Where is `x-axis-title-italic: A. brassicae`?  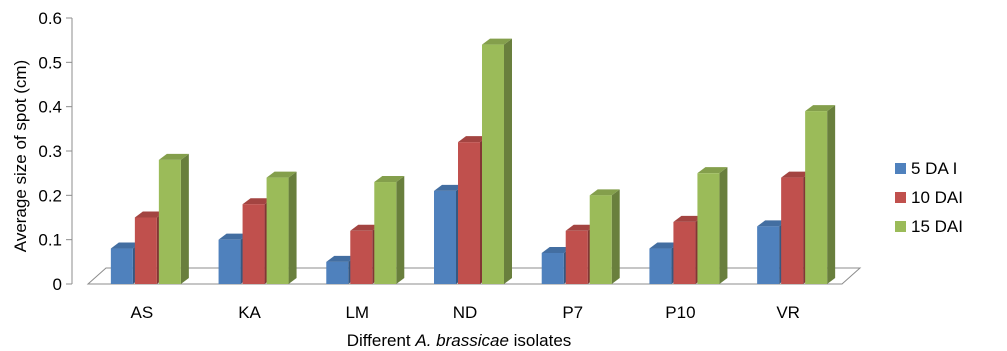 x-axis-title-italic: A. brassicae is located at coordinates (461, 340).